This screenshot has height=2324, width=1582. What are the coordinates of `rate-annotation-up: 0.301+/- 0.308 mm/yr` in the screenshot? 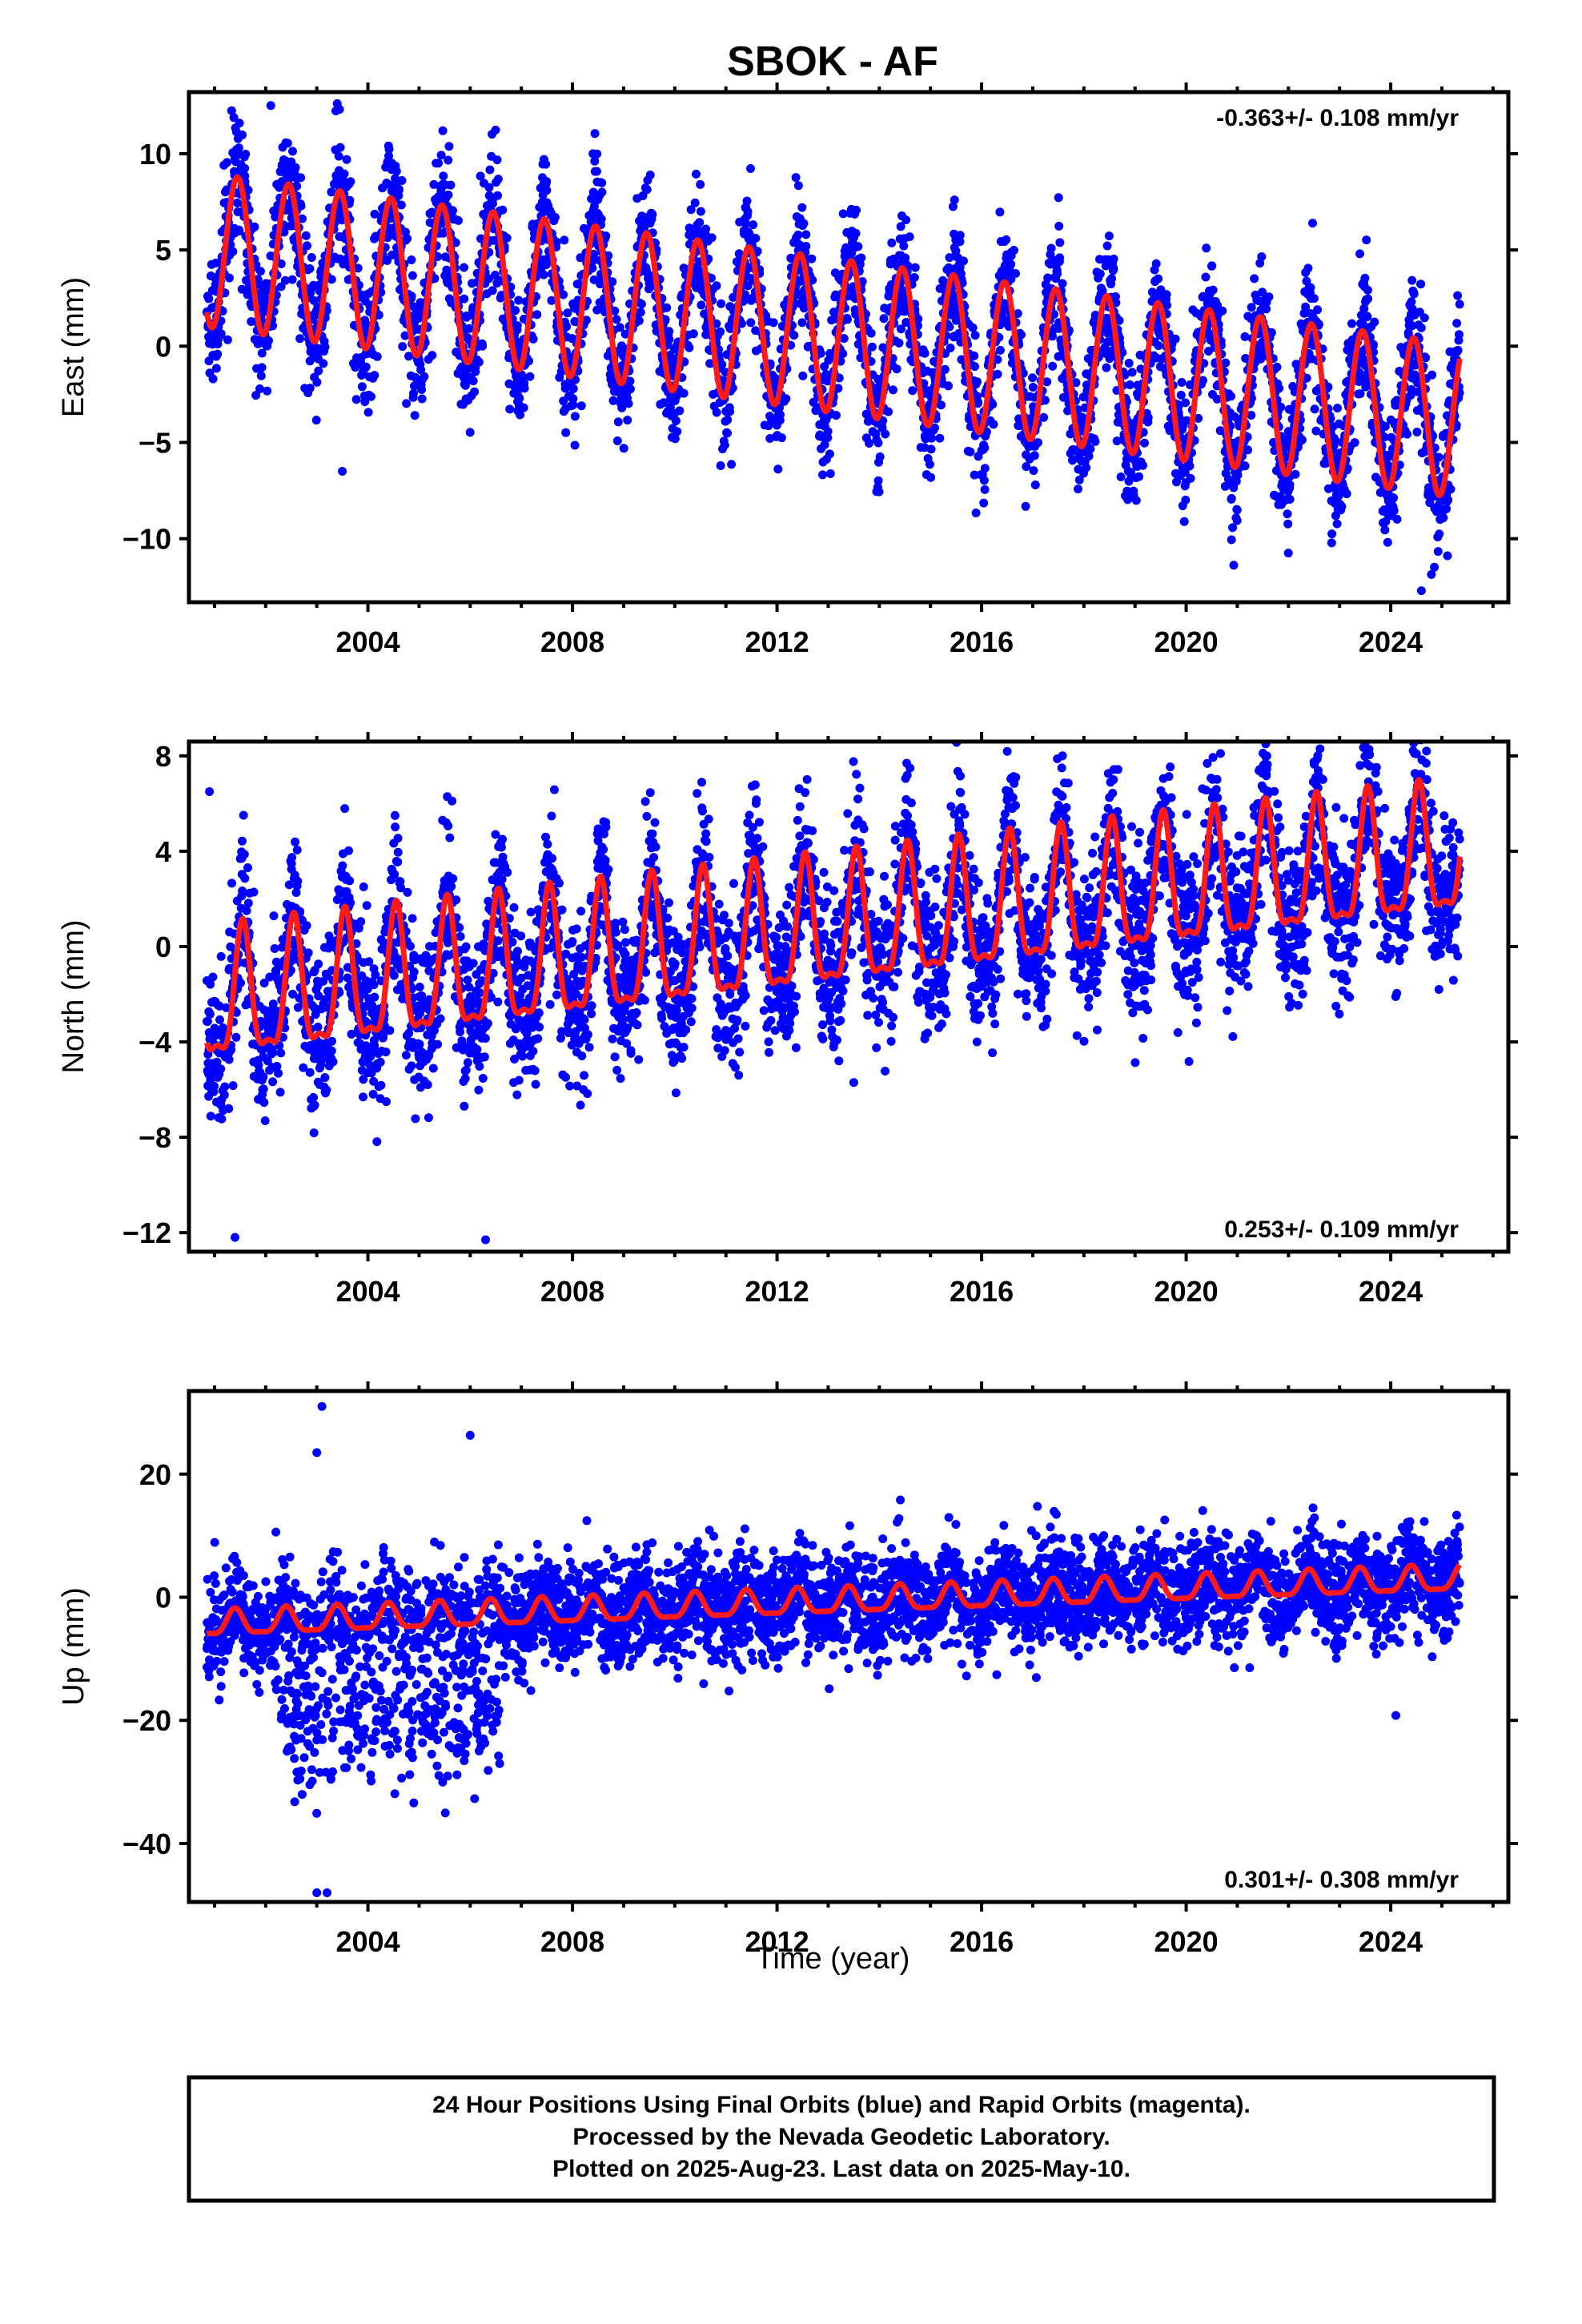 It's located at (1341, 1880).